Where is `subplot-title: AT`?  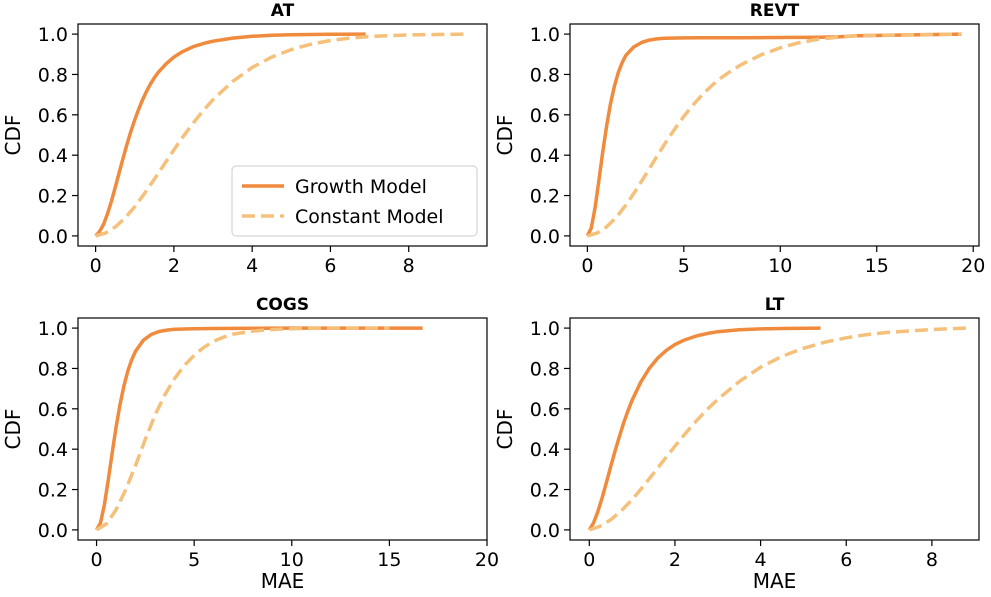
subplot-title: AT is located at coordinates (283, 11).